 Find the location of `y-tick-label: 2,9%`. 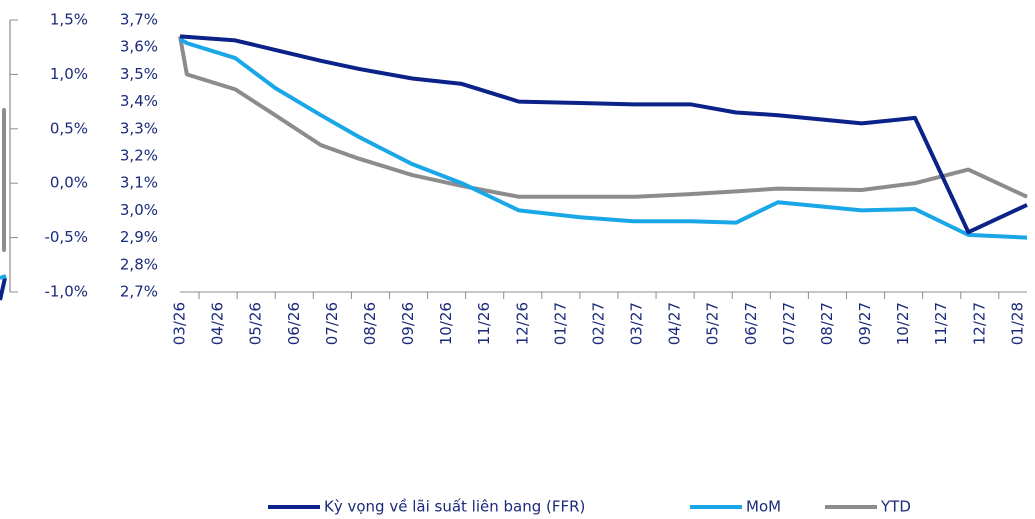

y-tick-label: 2,9% is located at coordinates (139, 237).